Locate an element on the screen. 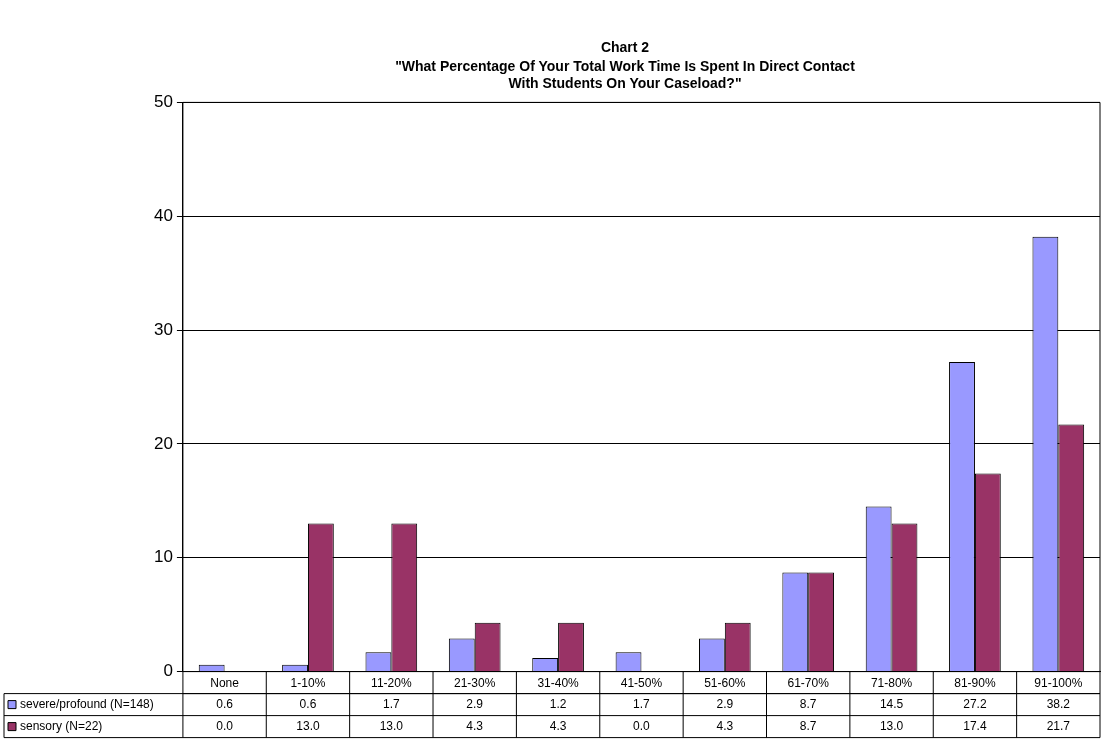  y-tick-label: 20 is located at coordinates (163, 443).